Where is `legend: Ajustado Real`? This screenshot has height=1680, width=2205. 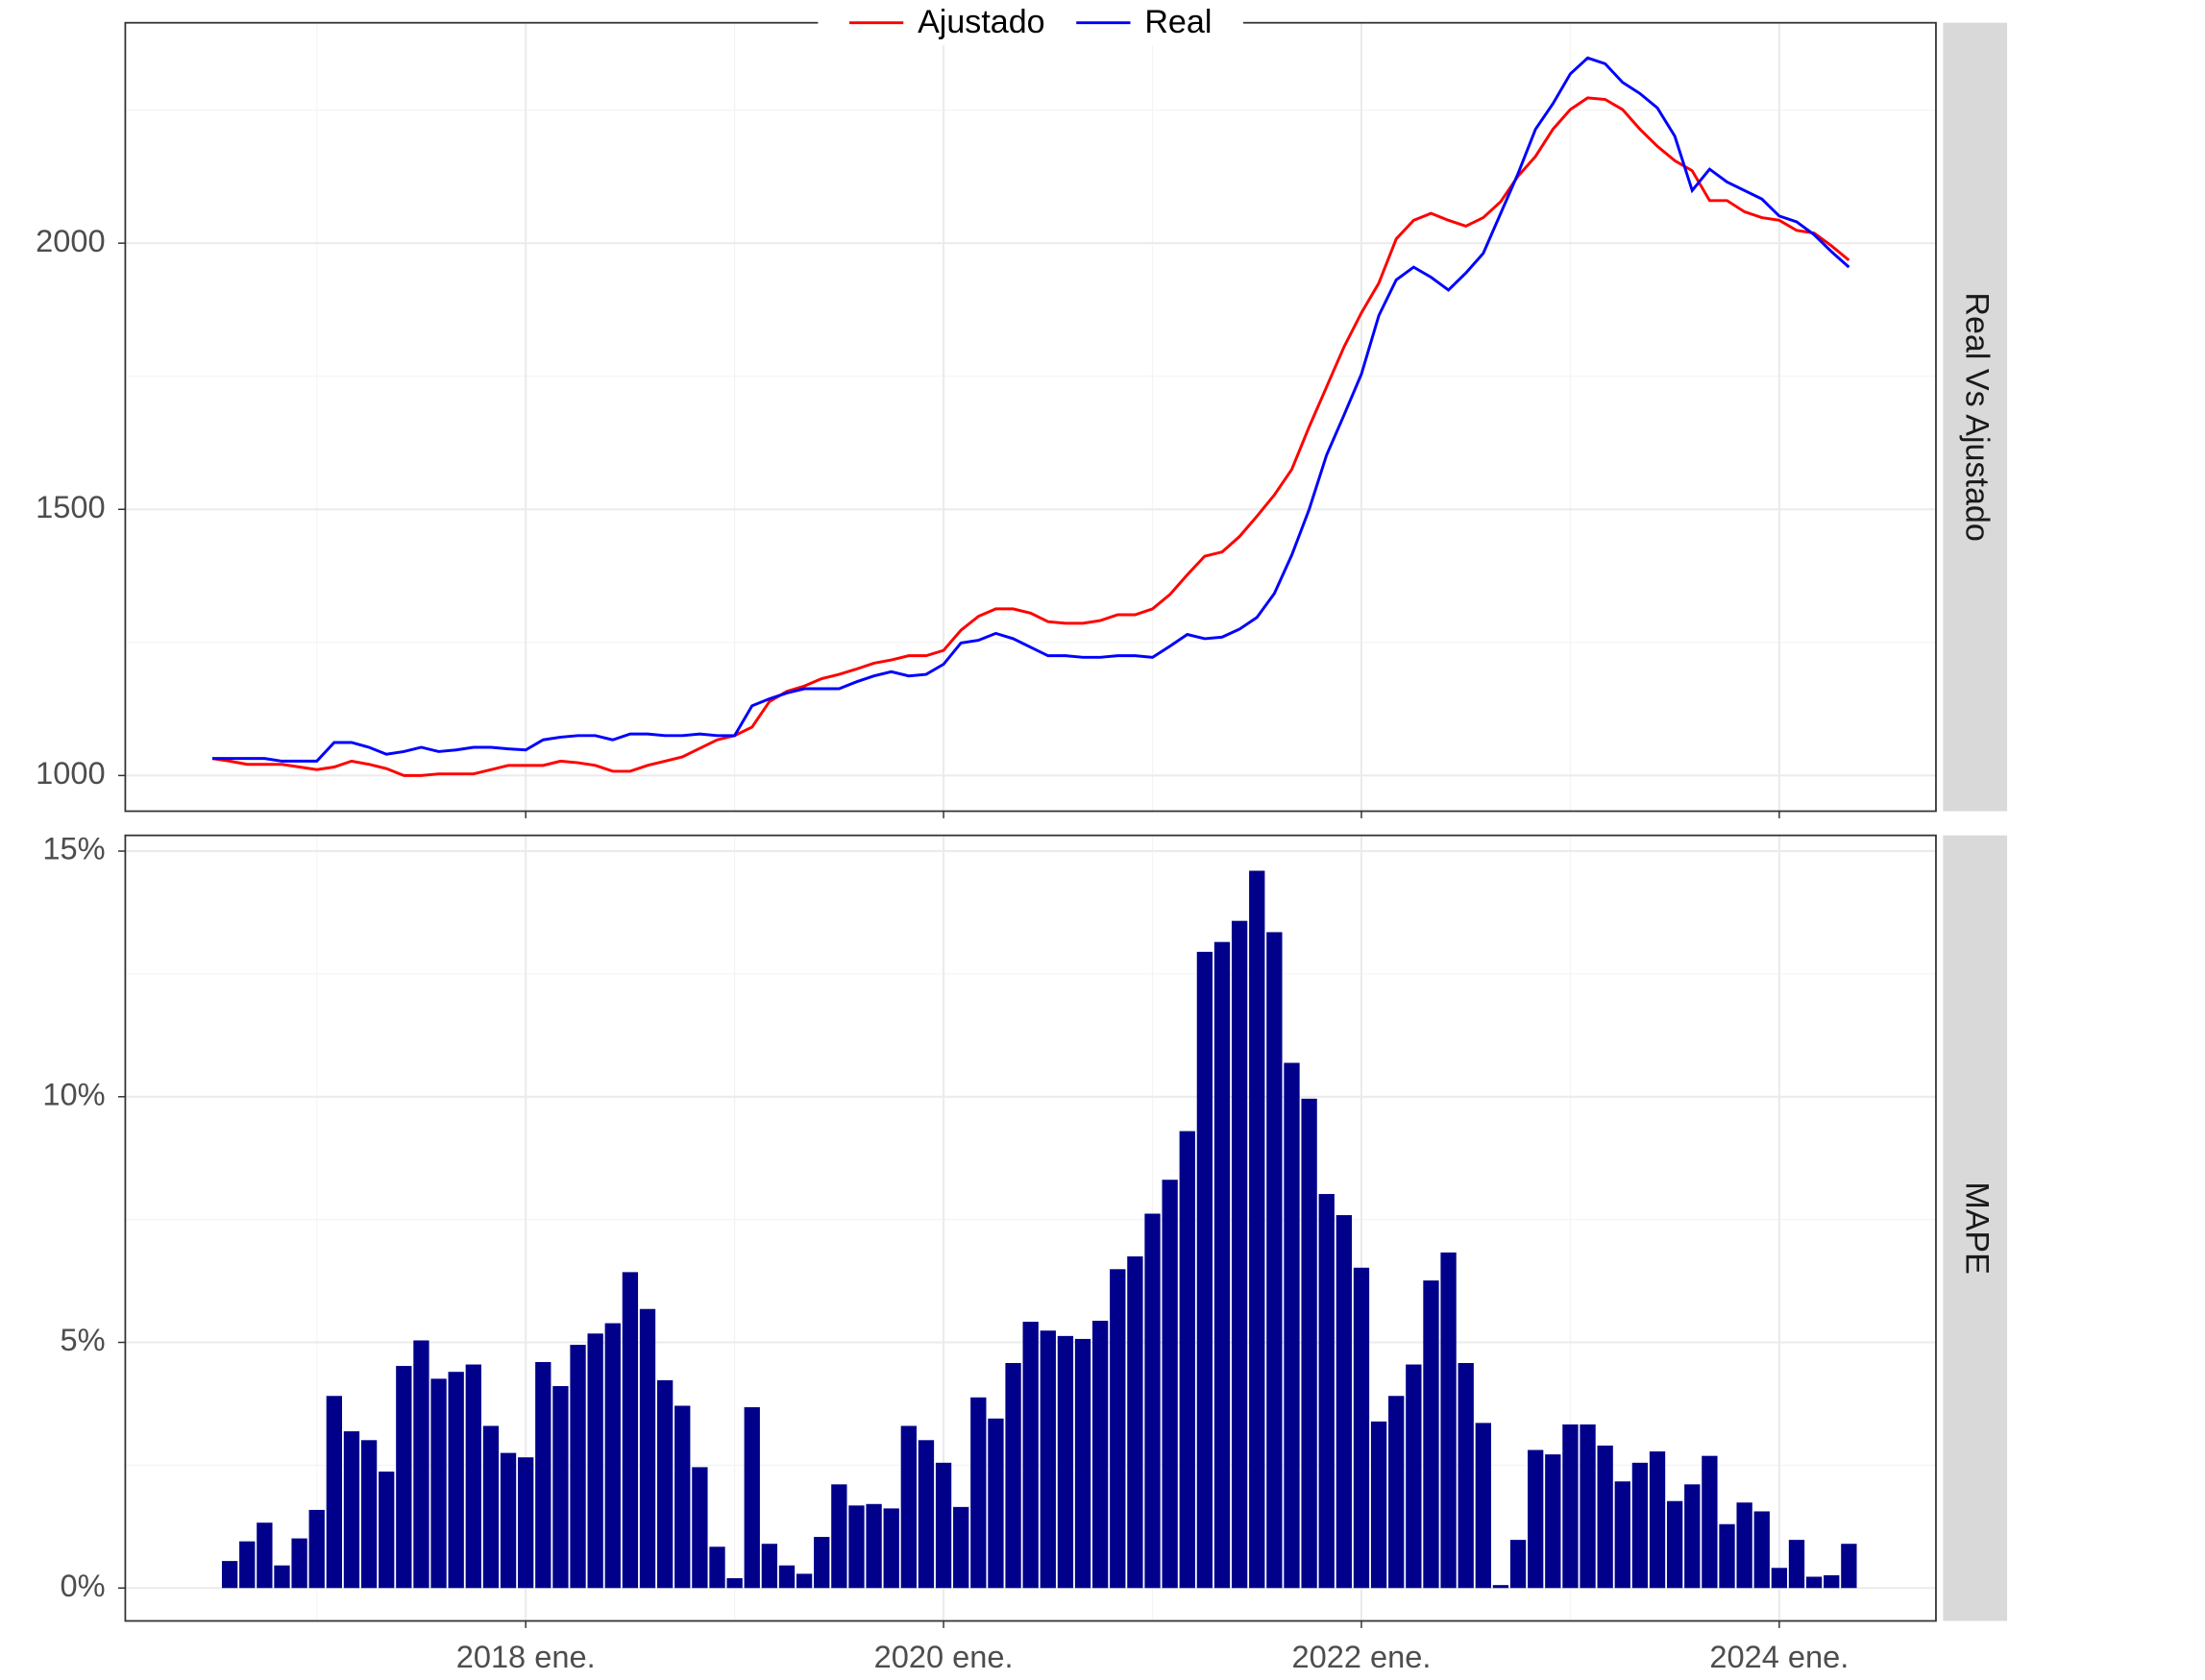
legend: Ajustado Real is located at coordinates (1031, 24).